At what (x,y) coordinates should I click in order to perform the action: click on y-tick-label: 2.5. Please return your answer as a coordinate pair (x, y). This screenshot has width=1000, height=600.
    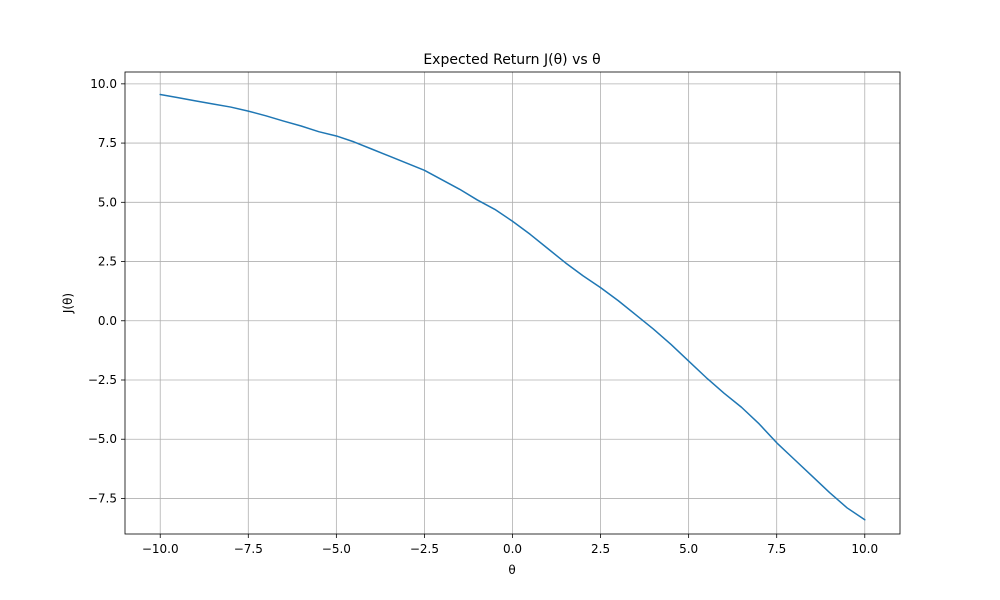
    Looking at the image, I should click on (107, 262).